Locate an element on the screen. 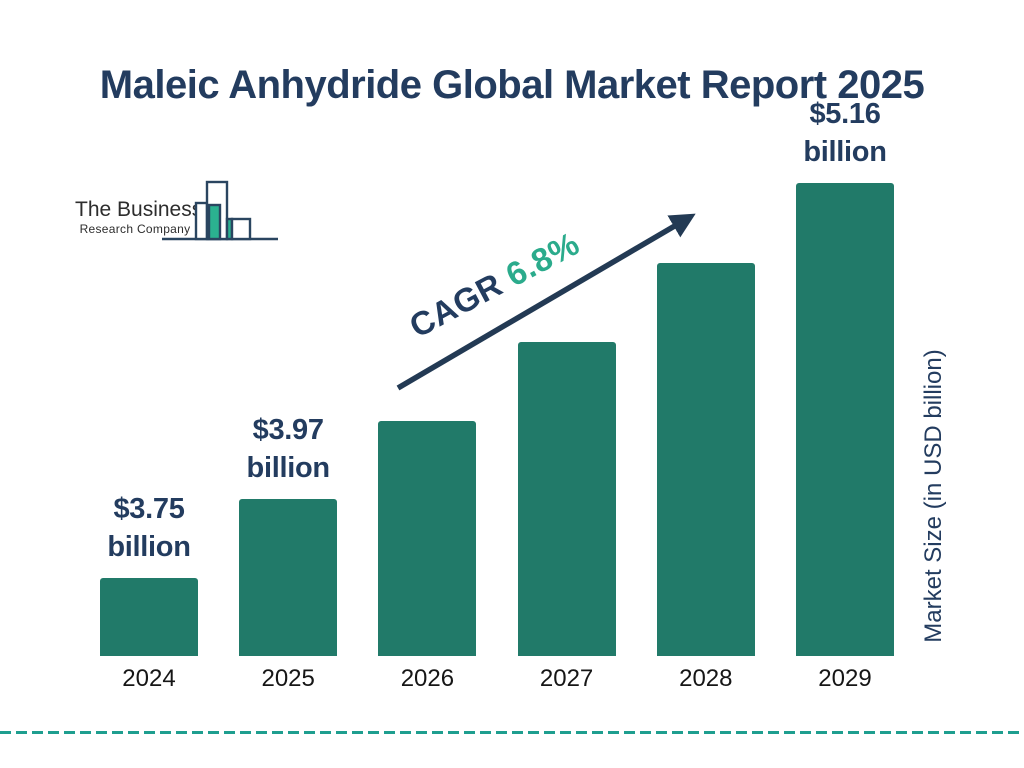  bar-2026 is located at coordinates (427, 538).